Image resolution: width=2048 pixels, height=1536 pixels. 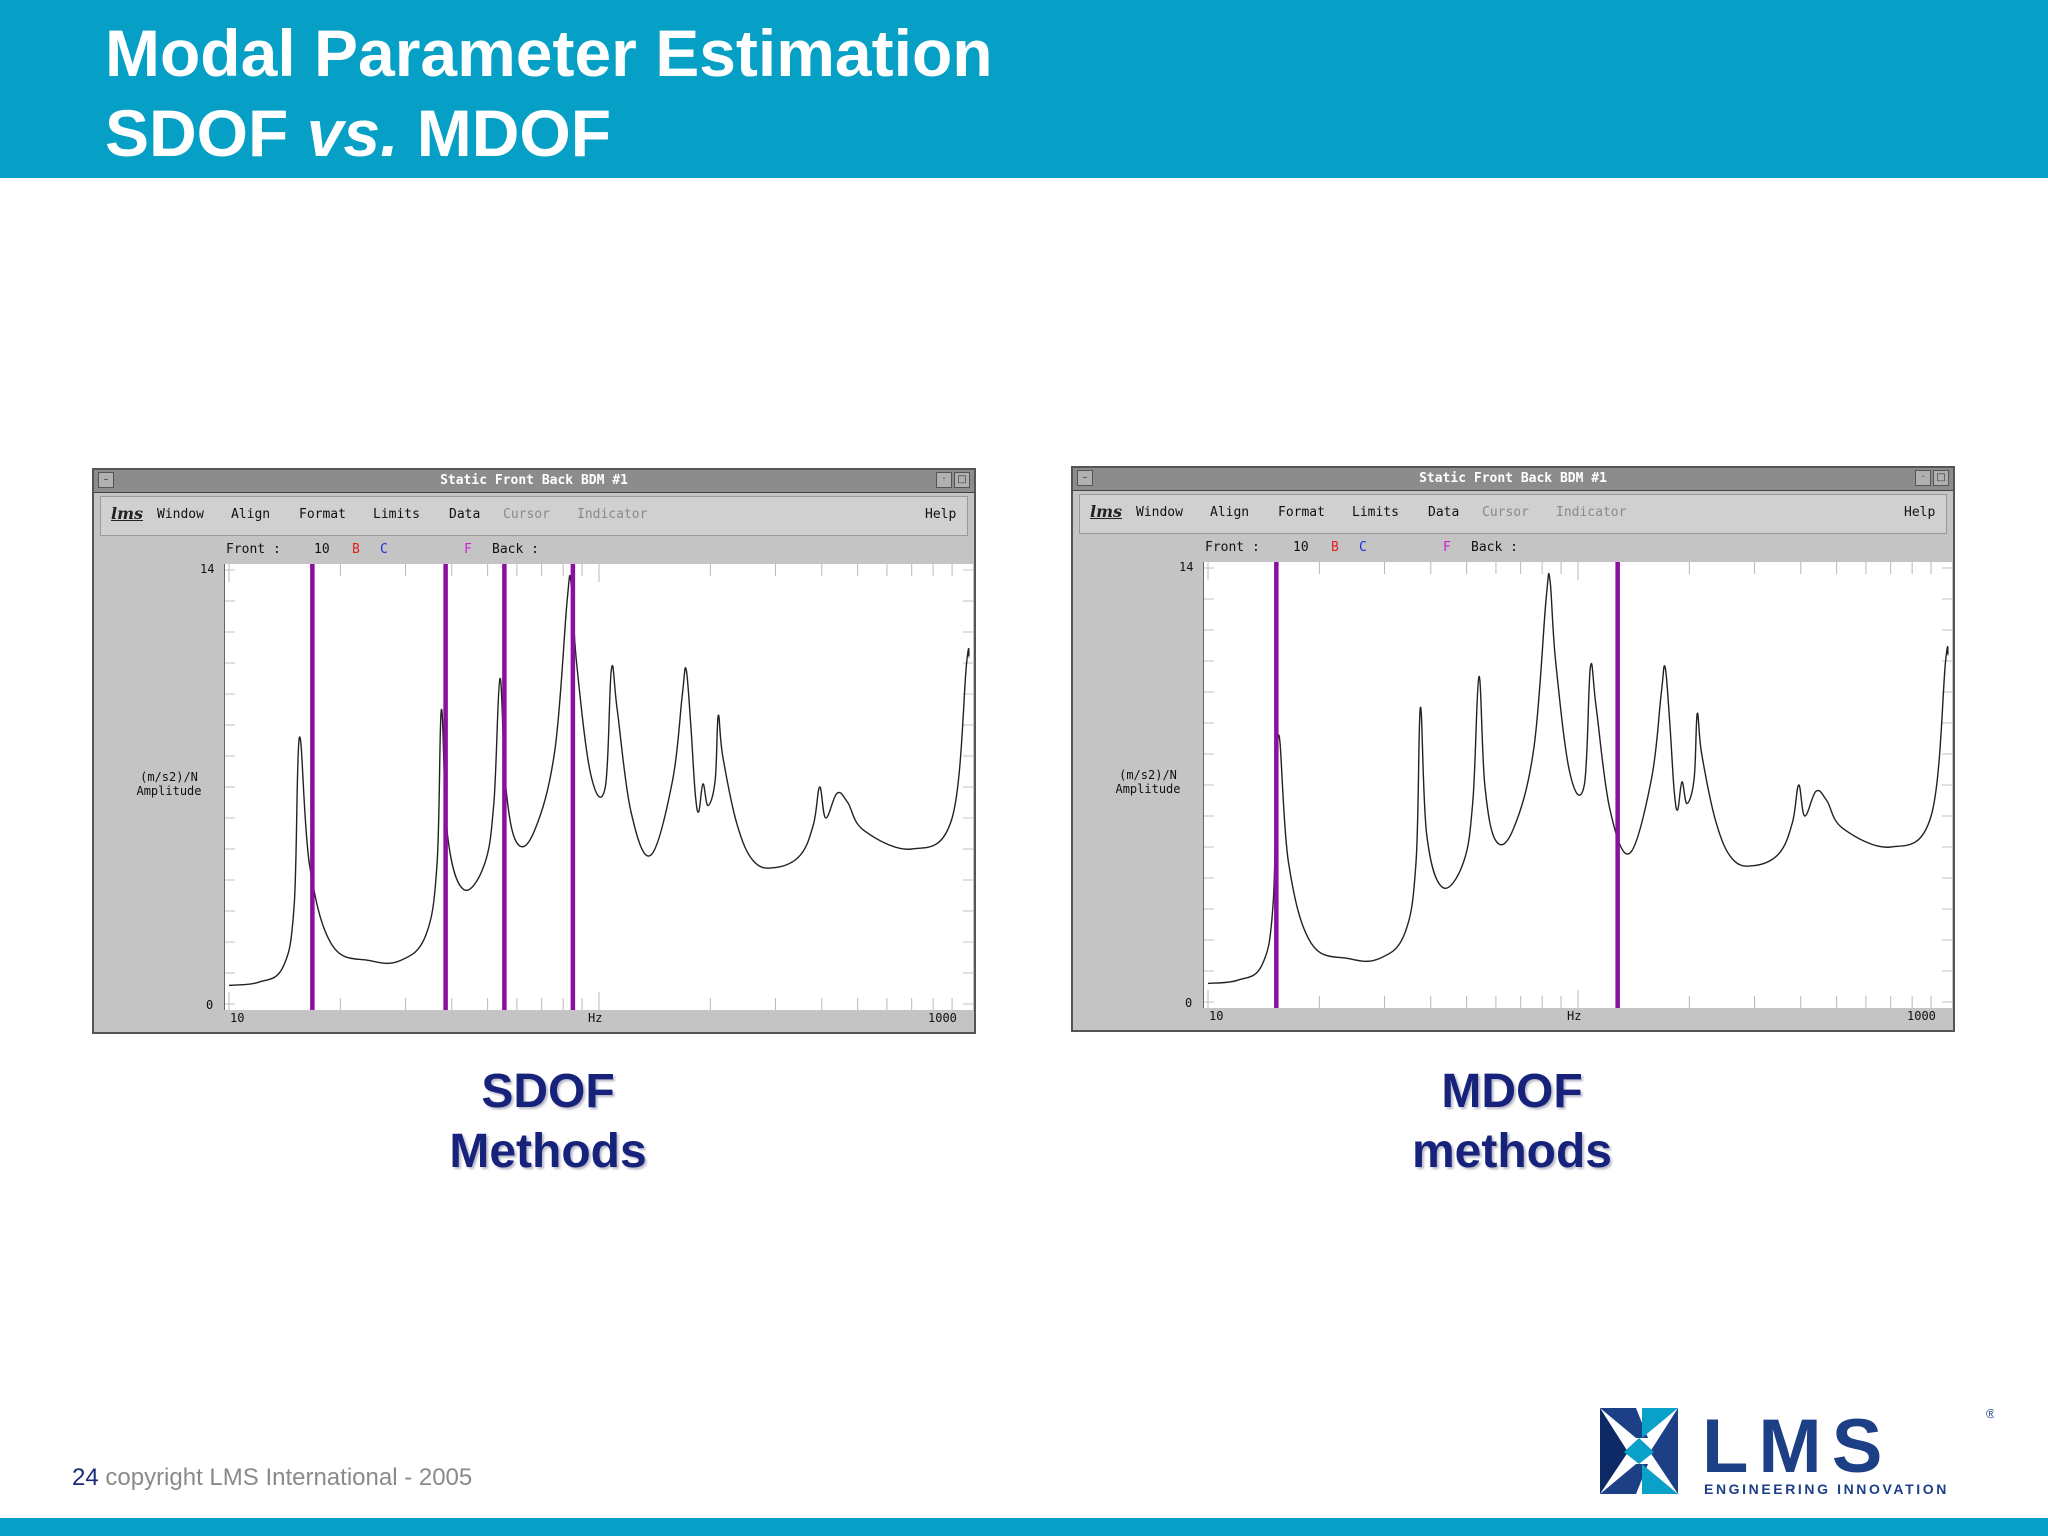 What do you see at coordinates (1990, 1413) in the screenshot?
I see `registered-mark: ®` at bounding box center [1990, 1413].